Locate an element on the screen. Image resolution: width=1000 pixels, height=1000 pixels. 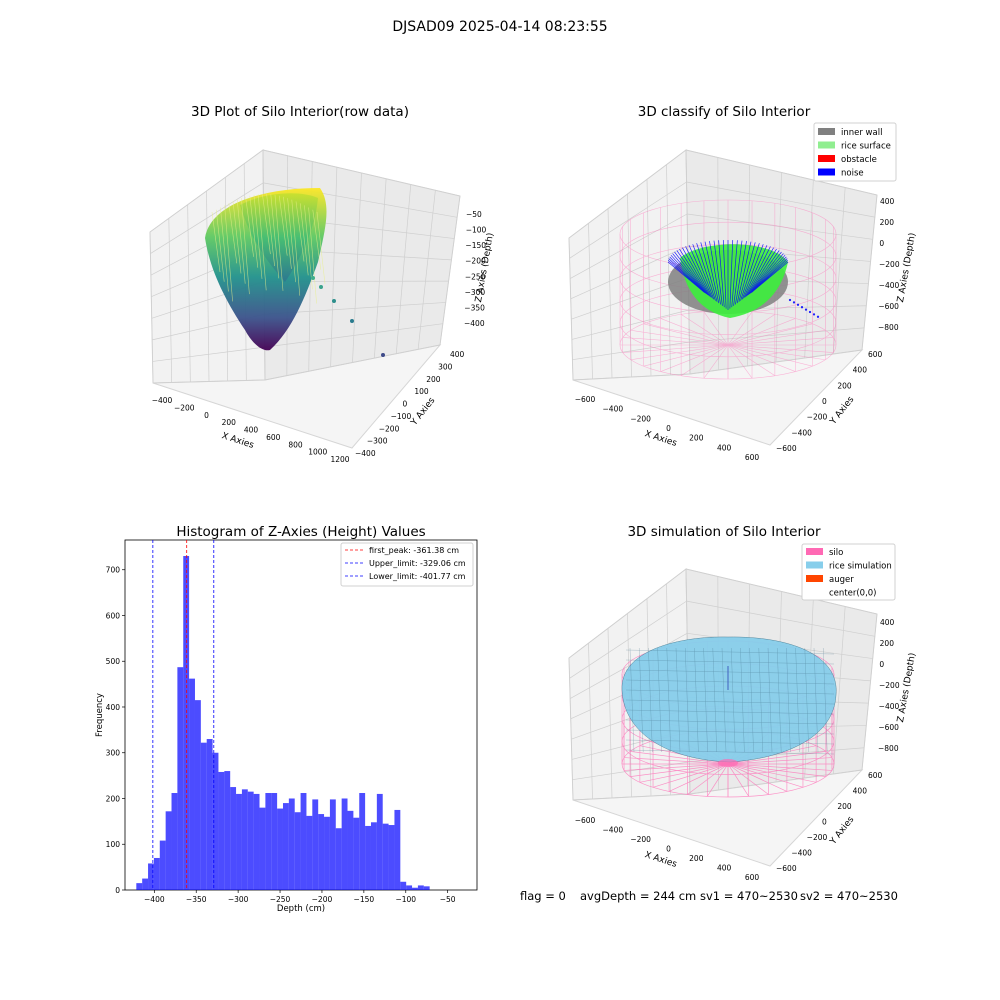
classify-y-tick-label: −200 is located at coordinates (817, 417).